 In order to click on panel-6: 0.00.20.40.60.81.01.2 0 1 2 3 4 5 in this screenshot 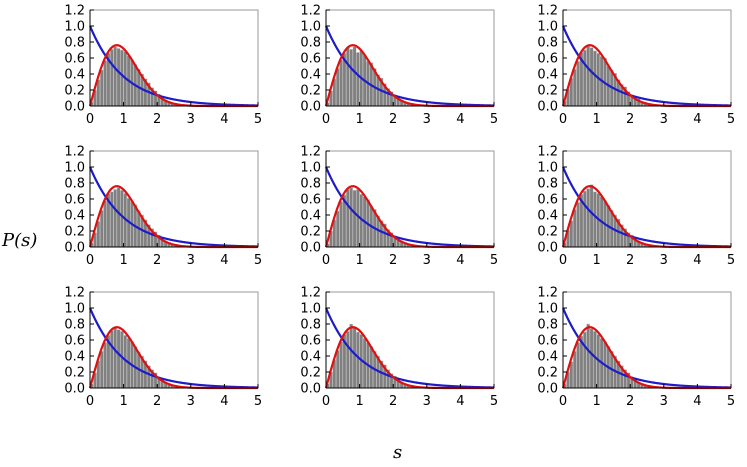, I will do `click(636, 207)`.